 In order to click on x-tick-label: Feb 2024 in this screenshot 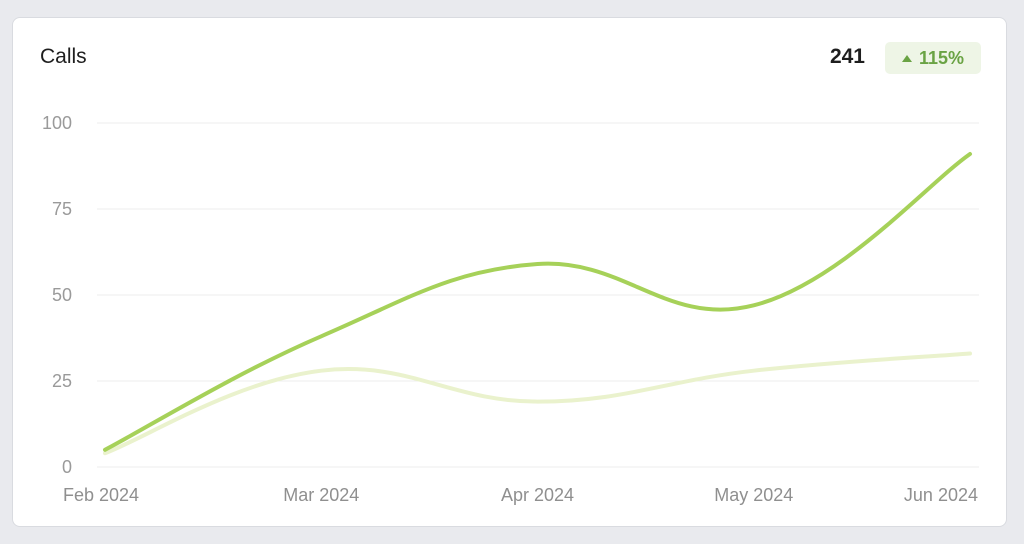, I will do `click(101, 495)`.